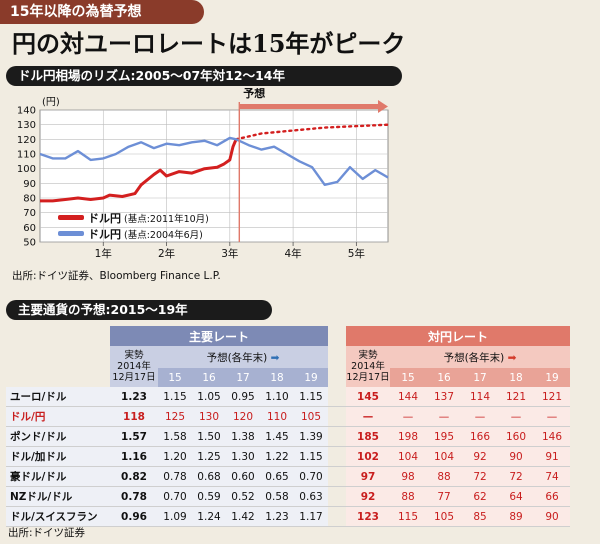  Describe the element at coordinates (312, 132) in the screenshot. I see `series-forecast` at that location.